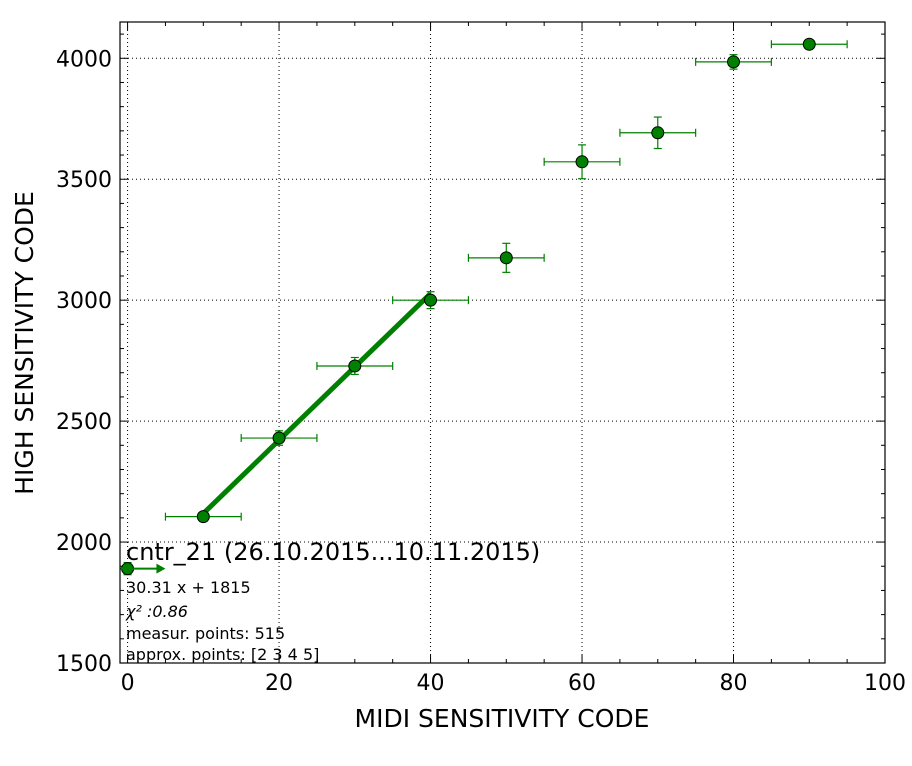 This screenshot has width=912, height=766. Describe the element at coordinates (205, 633) in the screenshot. I see `measured-points: measur. points: 515` at that location.